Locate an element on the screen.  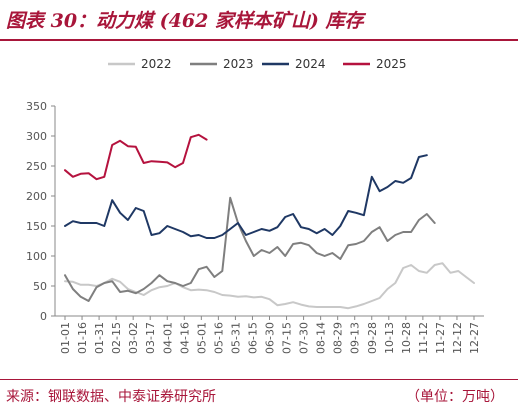
y-tick-label: 150 is located at coordinates (36, 226).